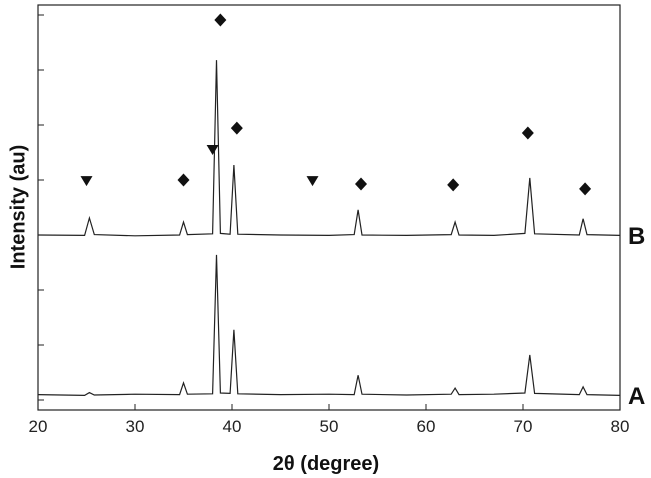 This screenshot has height=478, width=651. I want to click on x-tick-label: 30, so click(135, 426).